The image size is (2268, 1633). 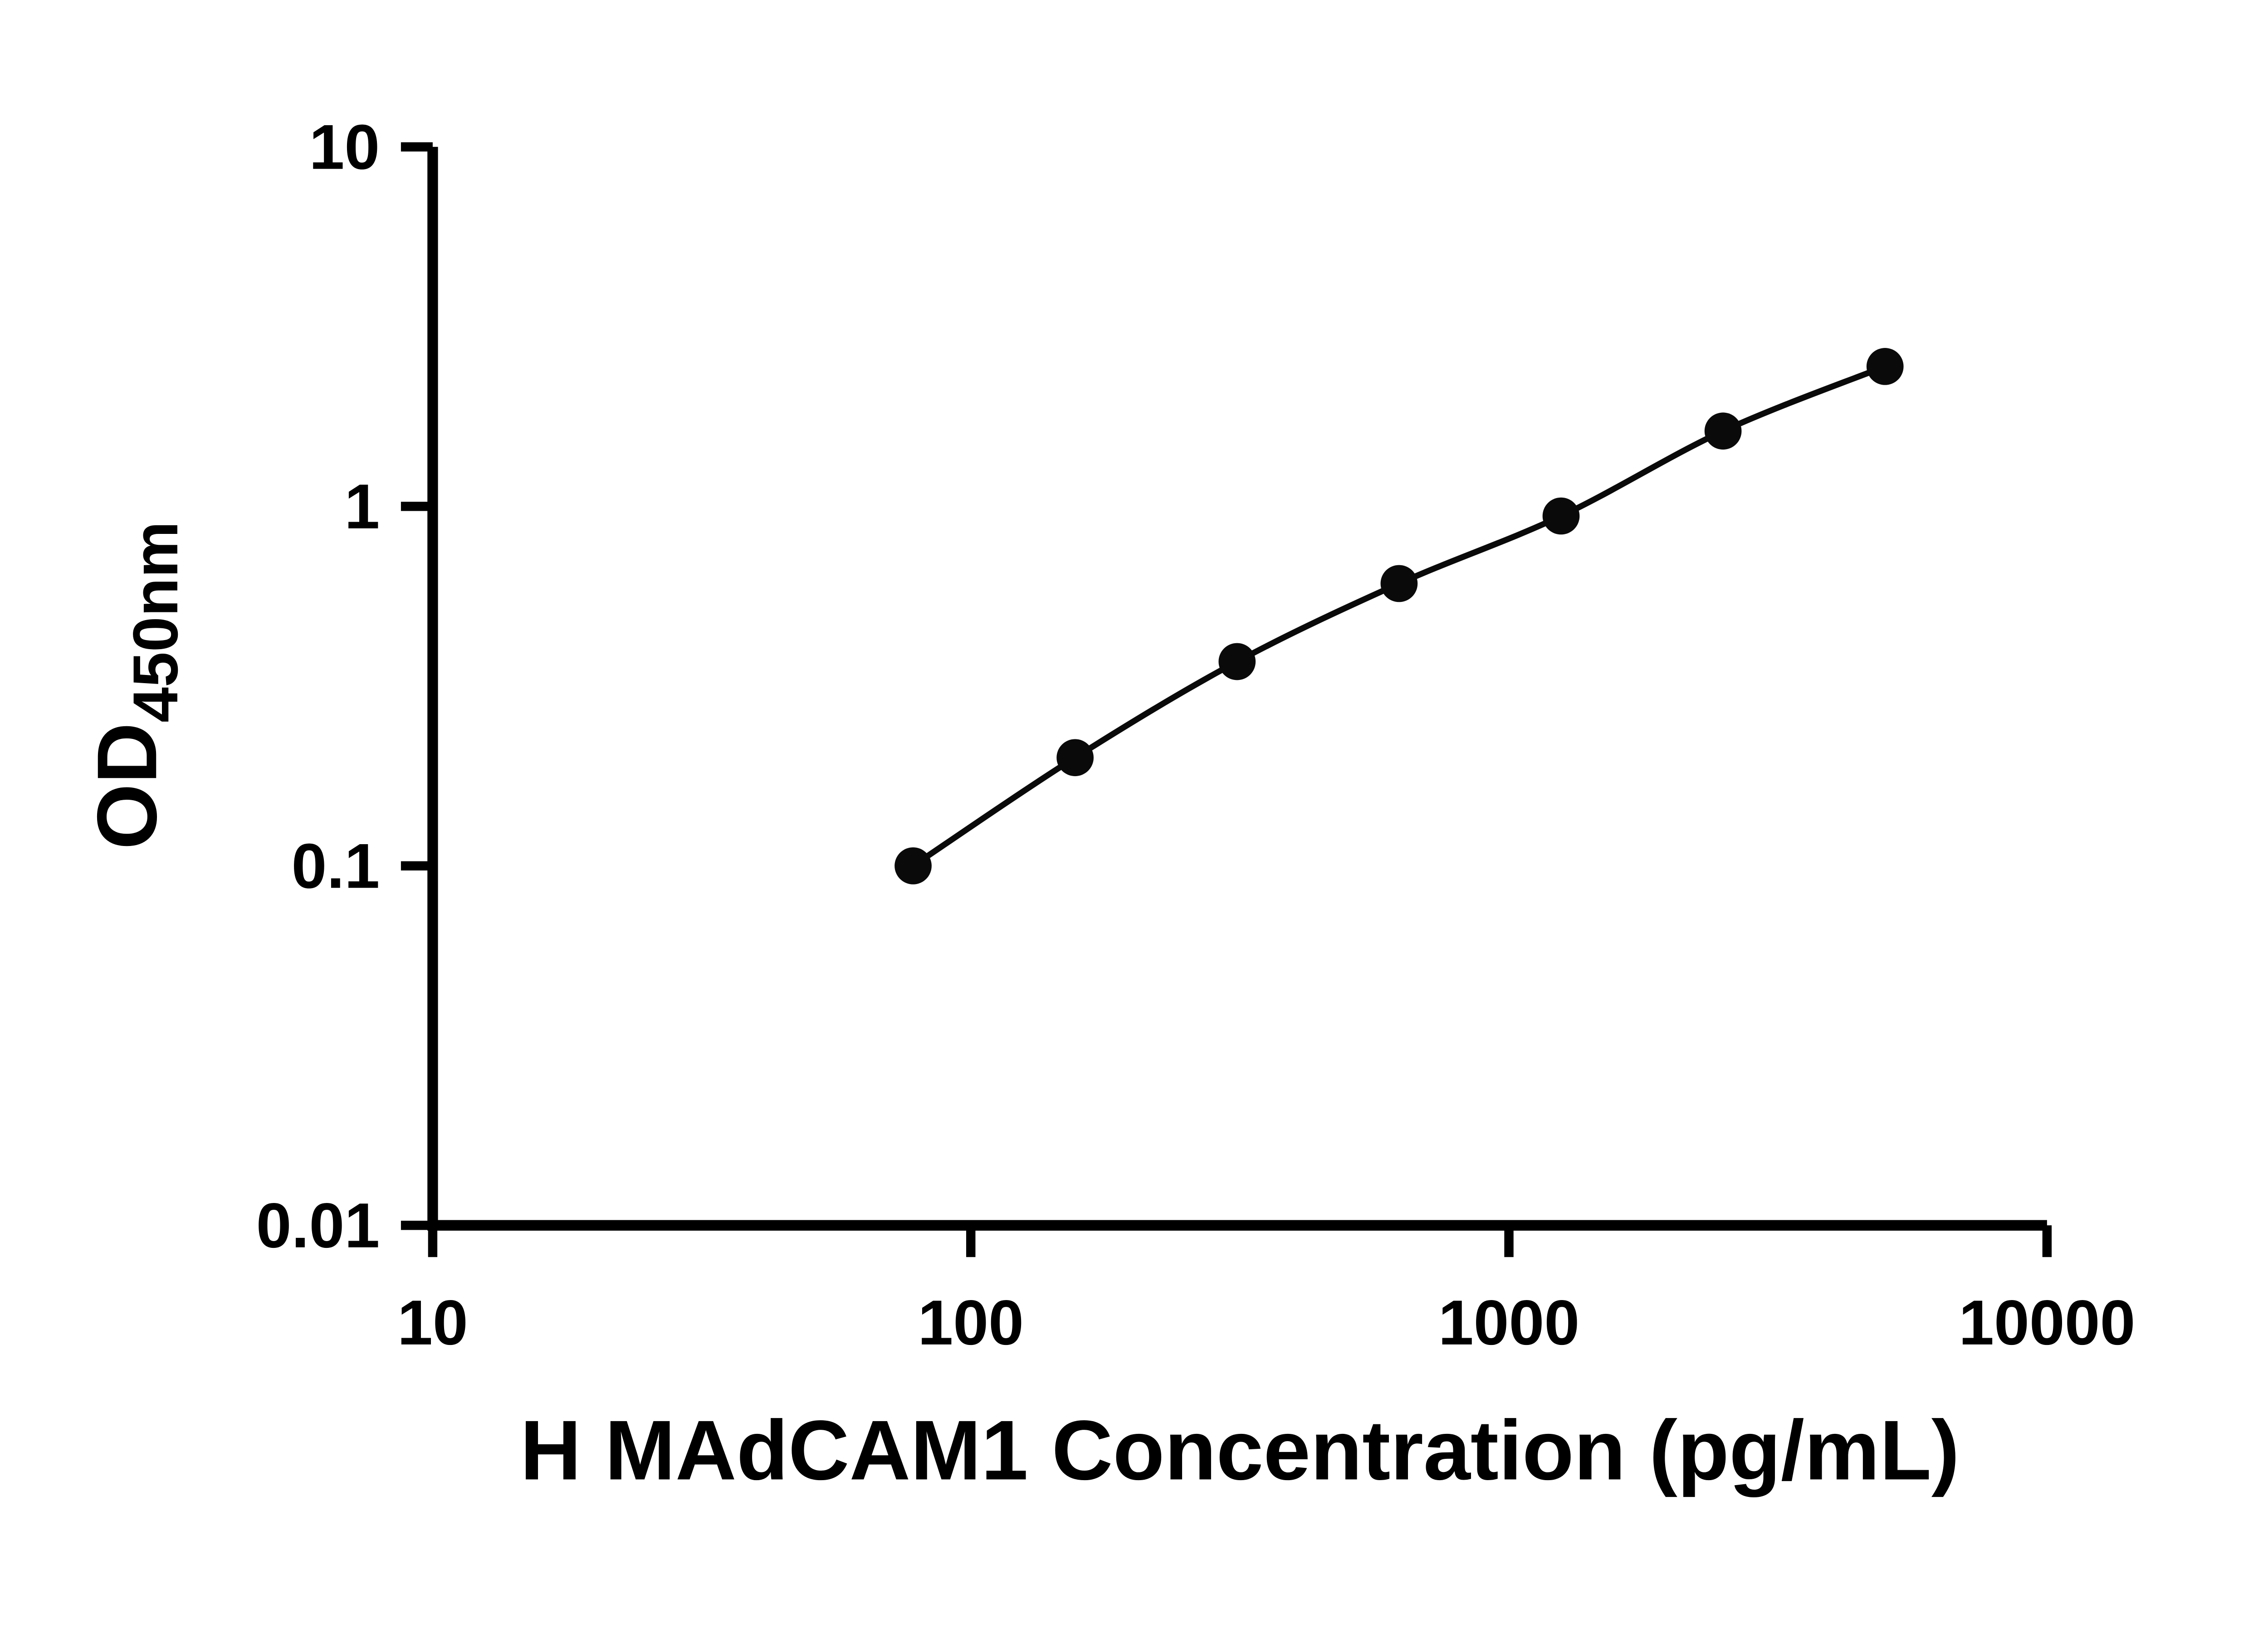 What do you see at coordinates (2047, 1322) in the screenshot?
I see `x-tick-label: 10000` at bounding box center [2047, 1322].